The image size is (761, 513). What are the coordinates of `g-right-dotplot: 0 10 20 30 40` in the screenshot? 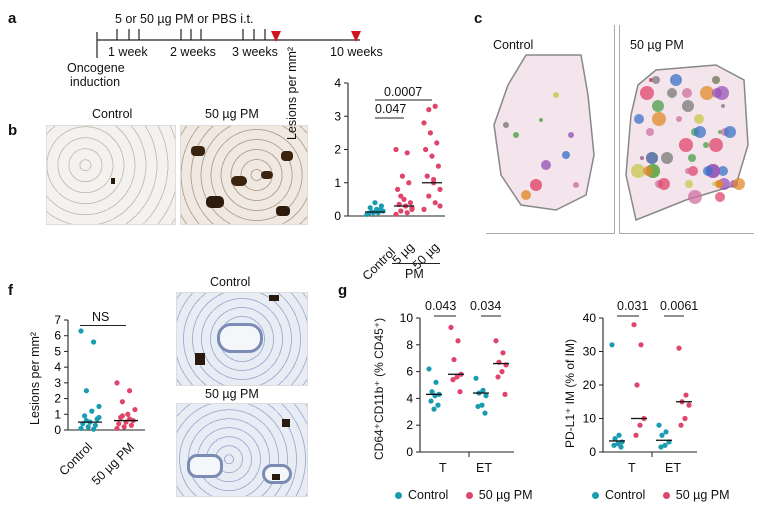 It's located at (640, 385).